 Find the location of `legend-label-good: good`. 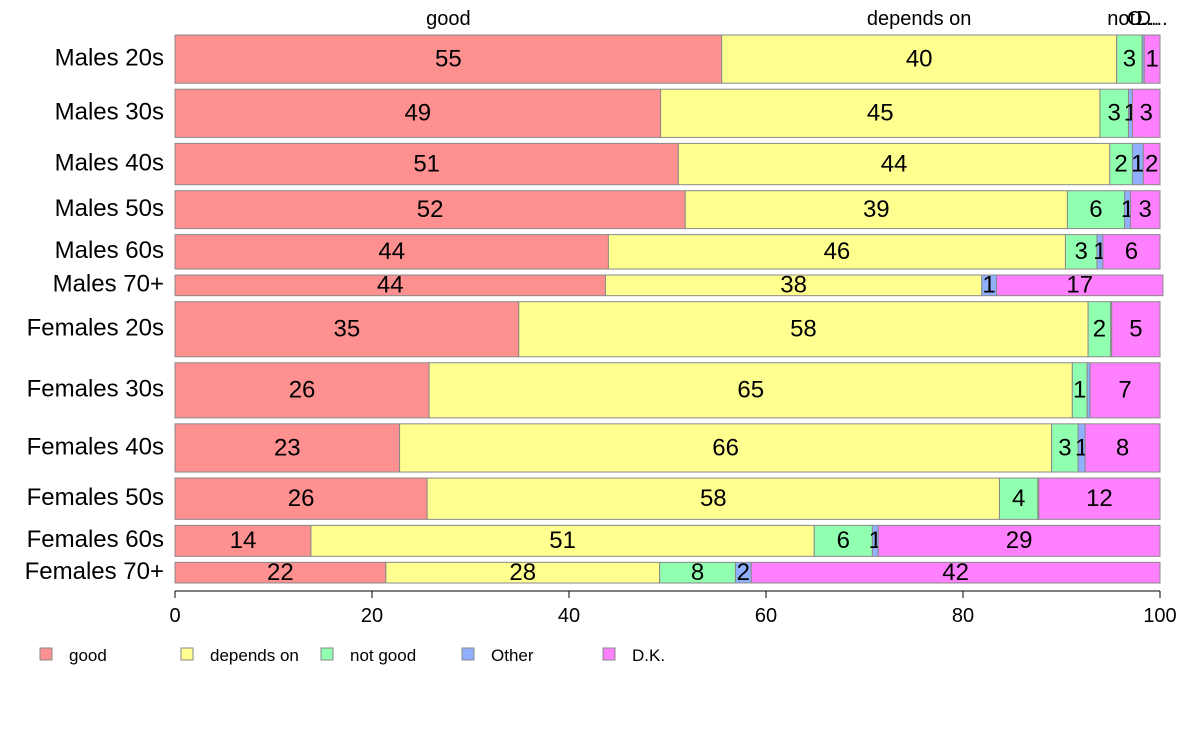

legend-label-good: good is located at coordinates (88, 655).